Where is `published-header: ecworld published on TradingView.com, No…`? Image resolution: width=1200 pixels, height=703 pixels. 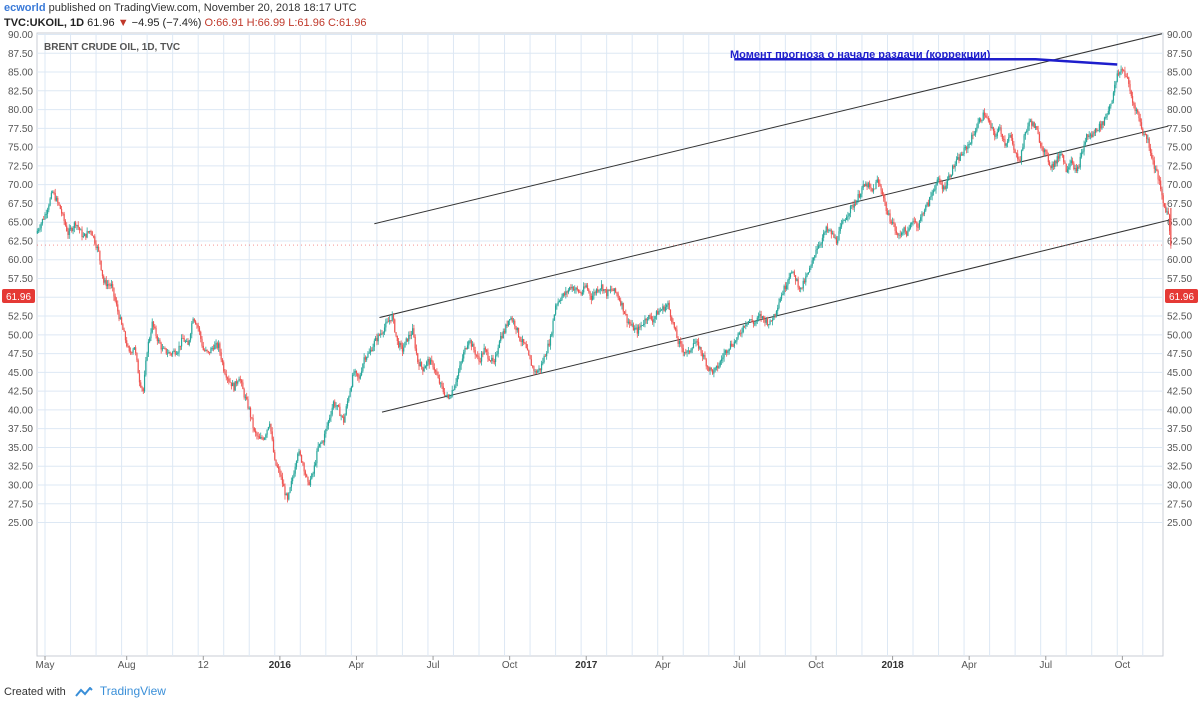
published-header: ecworld published on TradingView.com, No… is located at coordinates (180, 8).